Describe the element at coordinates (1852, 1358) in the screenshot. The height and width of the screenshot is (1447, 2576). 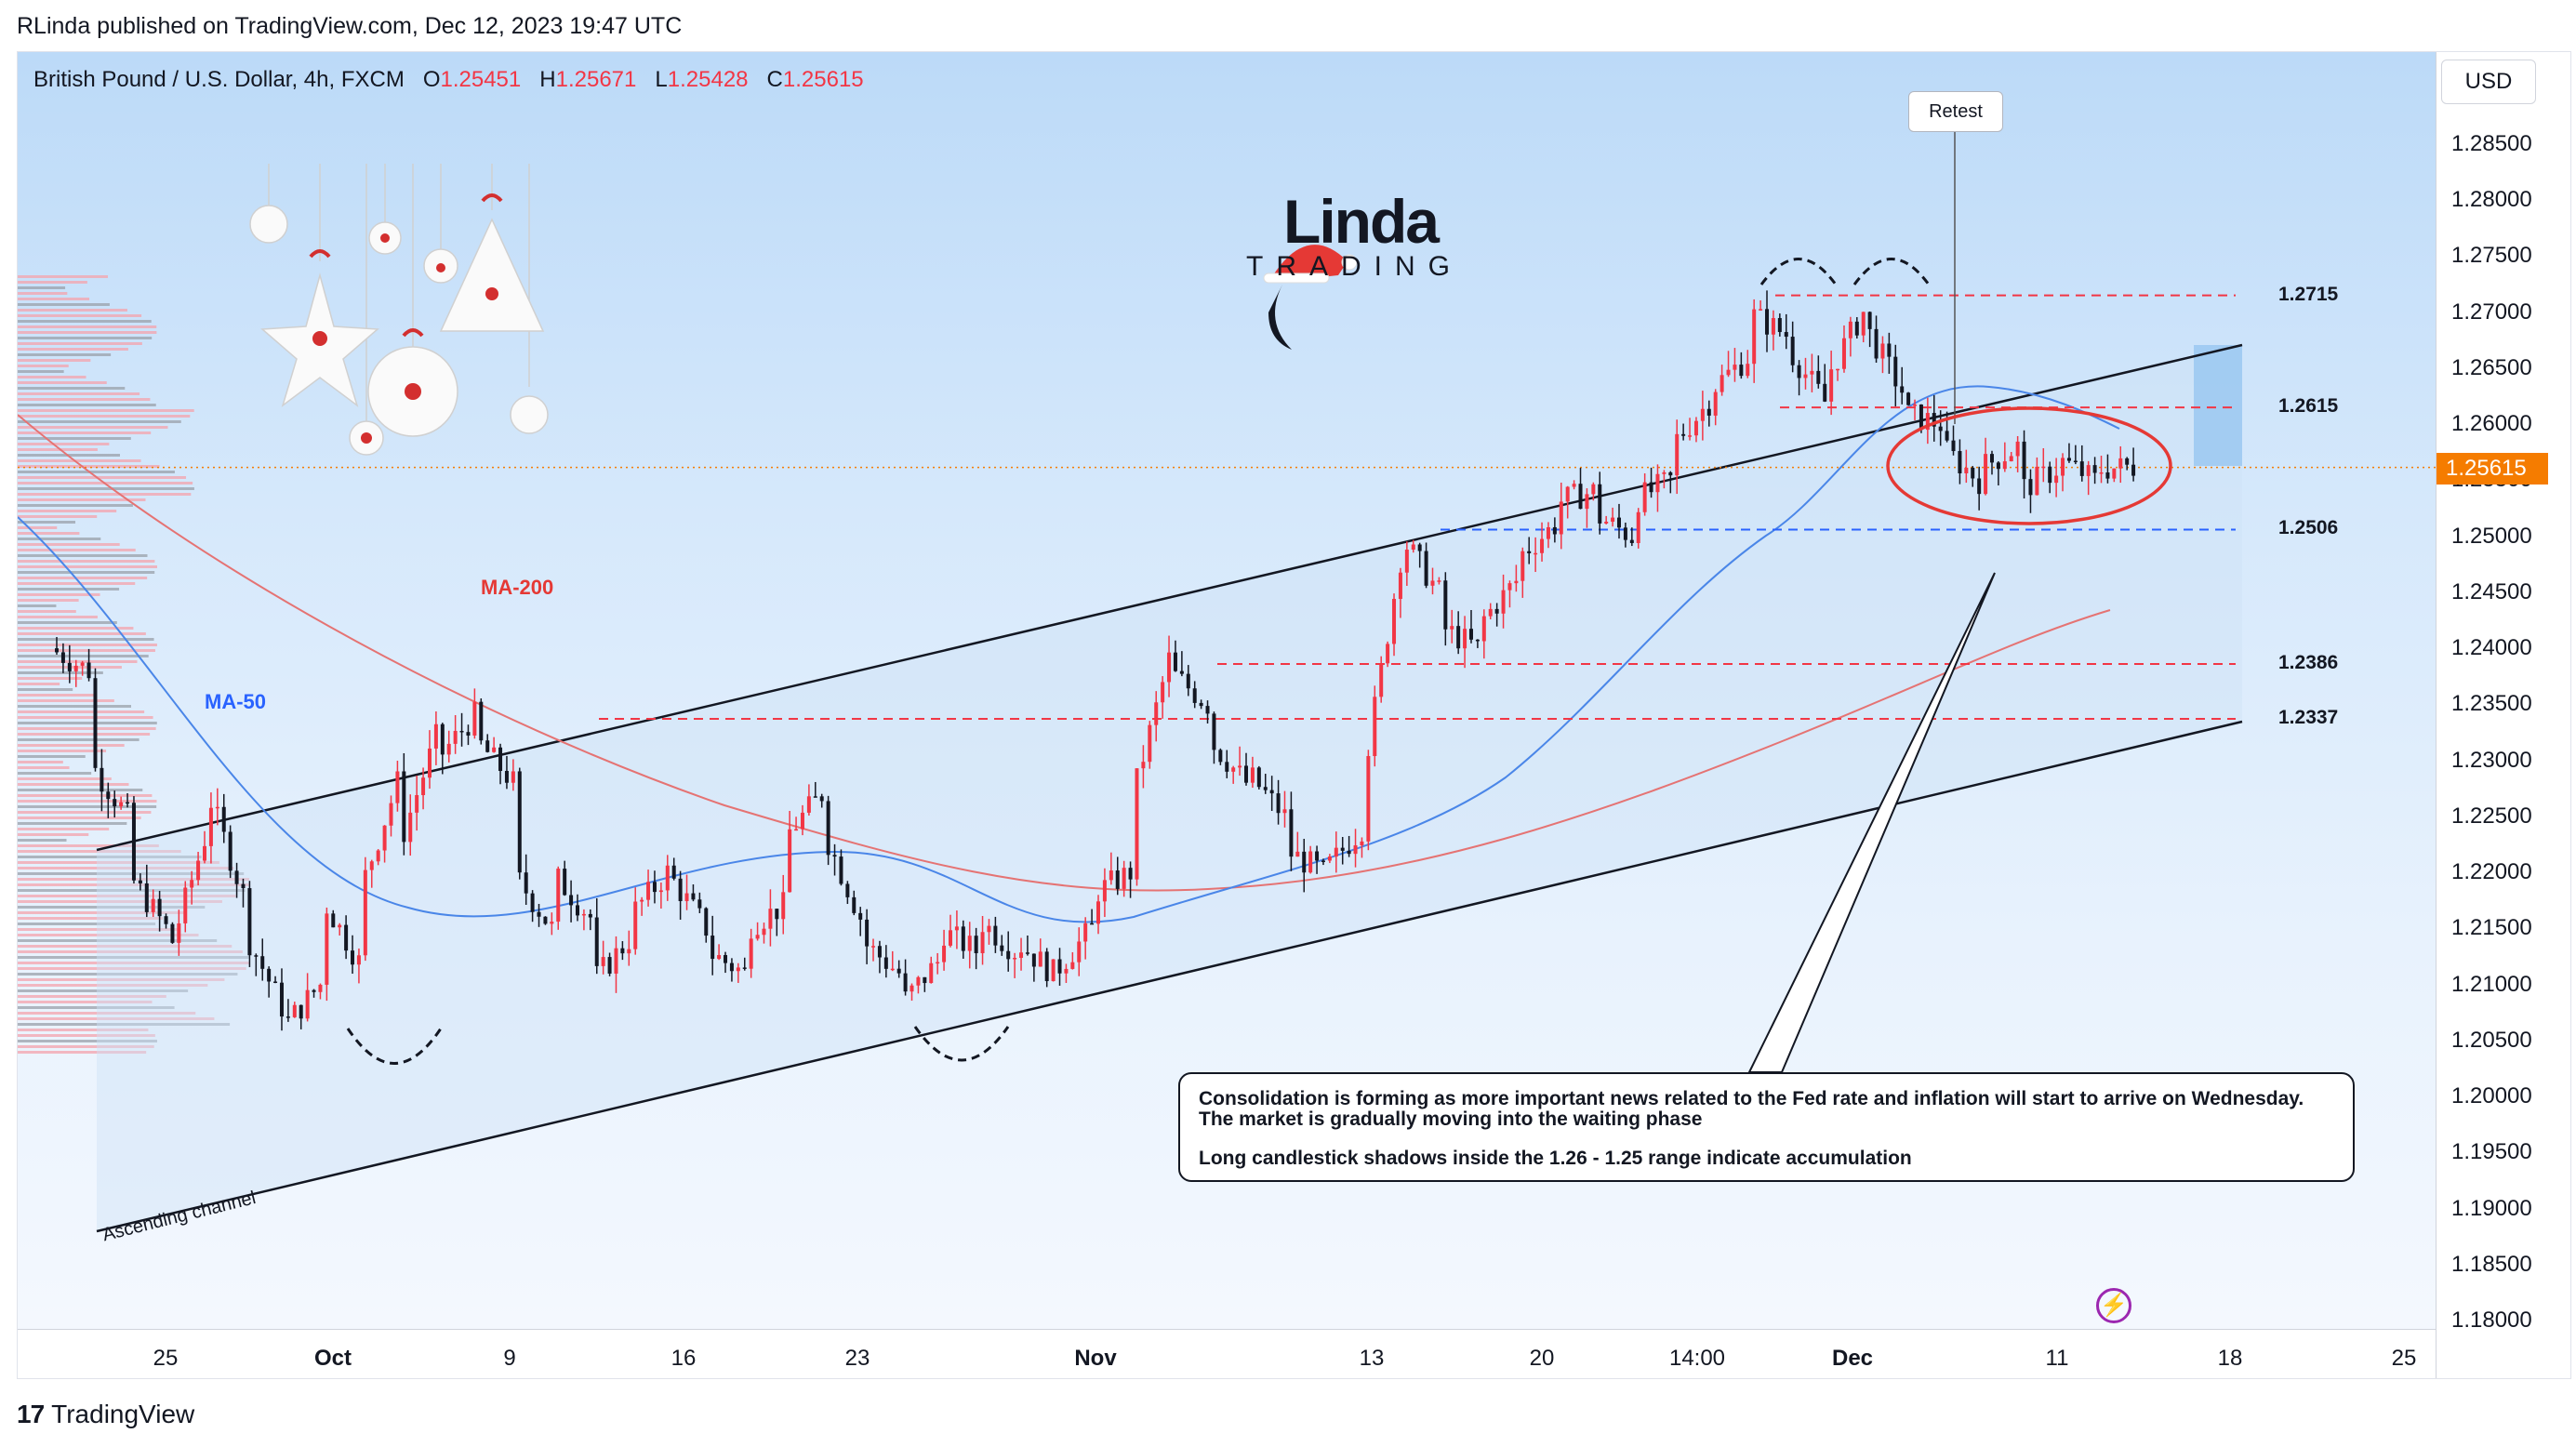
I see `time-tick: Dec` at that location.